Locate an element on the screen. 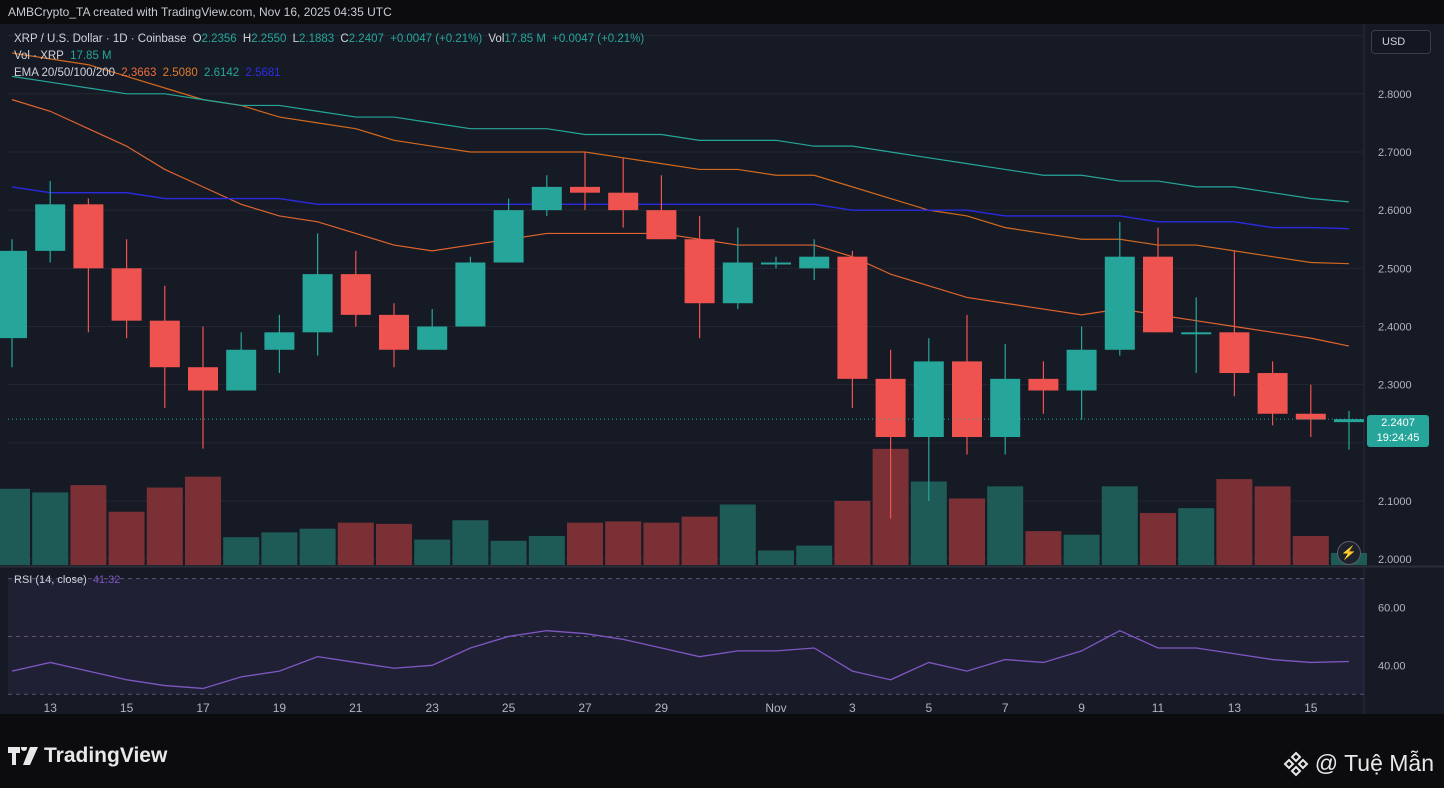 This screenshot has width=1444, height=788. x-tick-label: 17 is located at coordinates (203, 708).